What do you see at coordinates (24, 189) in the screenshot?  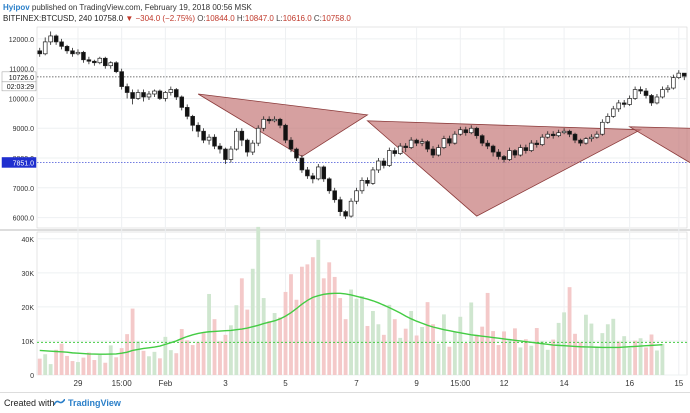 I see `price-tick-label: 7000.0` at bounding box center [24, 189].